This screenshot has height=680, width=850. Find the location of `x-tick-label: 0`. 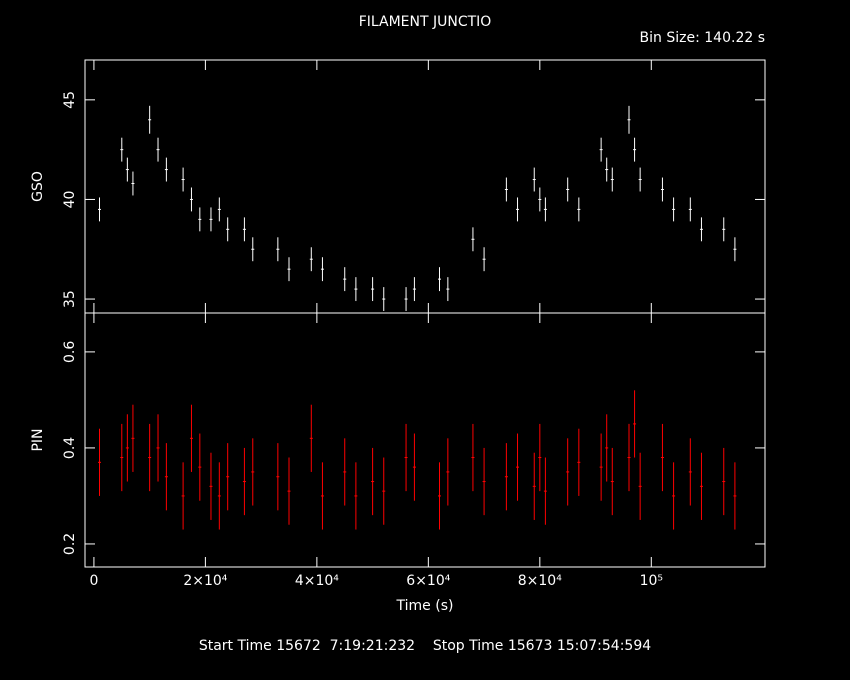

x-tick-label: 0 is located at coordinates (93, 581).